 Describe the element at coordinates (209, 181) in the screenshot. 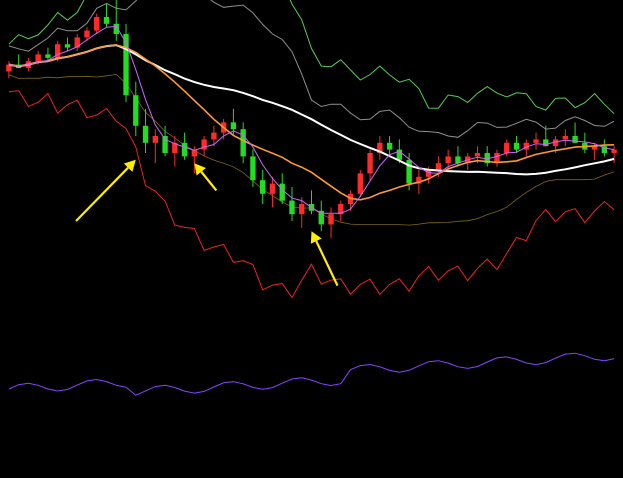

I see `annotation-arrow-2-shaft` at that location.